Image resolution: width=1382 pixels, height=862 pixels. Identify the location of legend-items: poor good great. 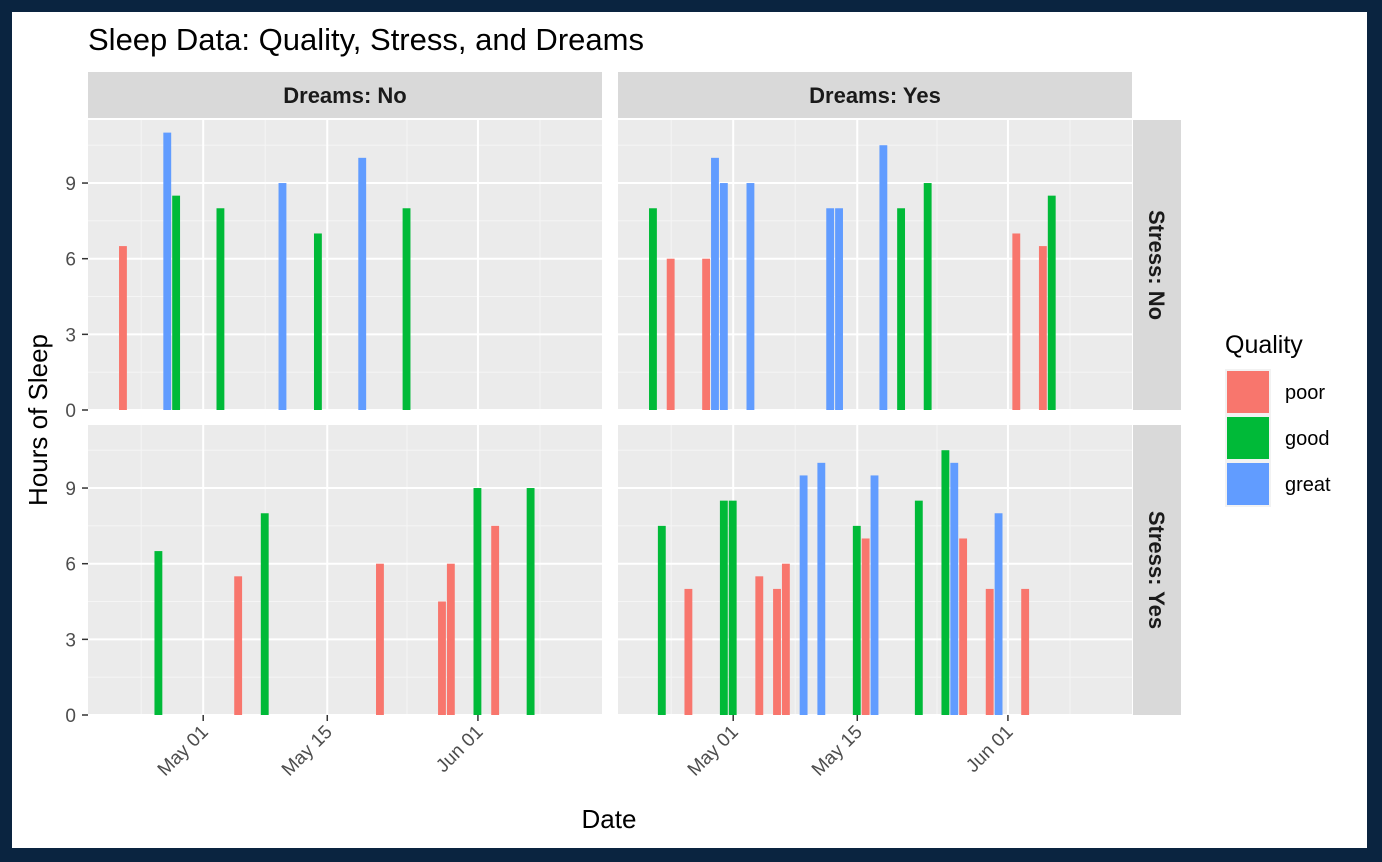
(1278, 438).